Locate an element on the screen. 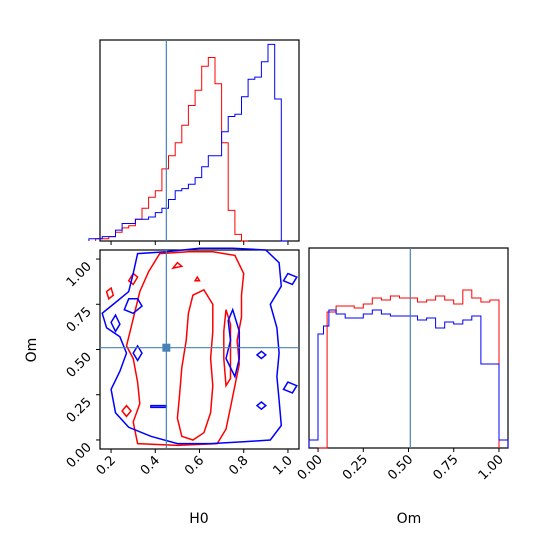 The image size is (550, 550). x-tick-label-H0: 1.0 is located at coordinates (283, 465).